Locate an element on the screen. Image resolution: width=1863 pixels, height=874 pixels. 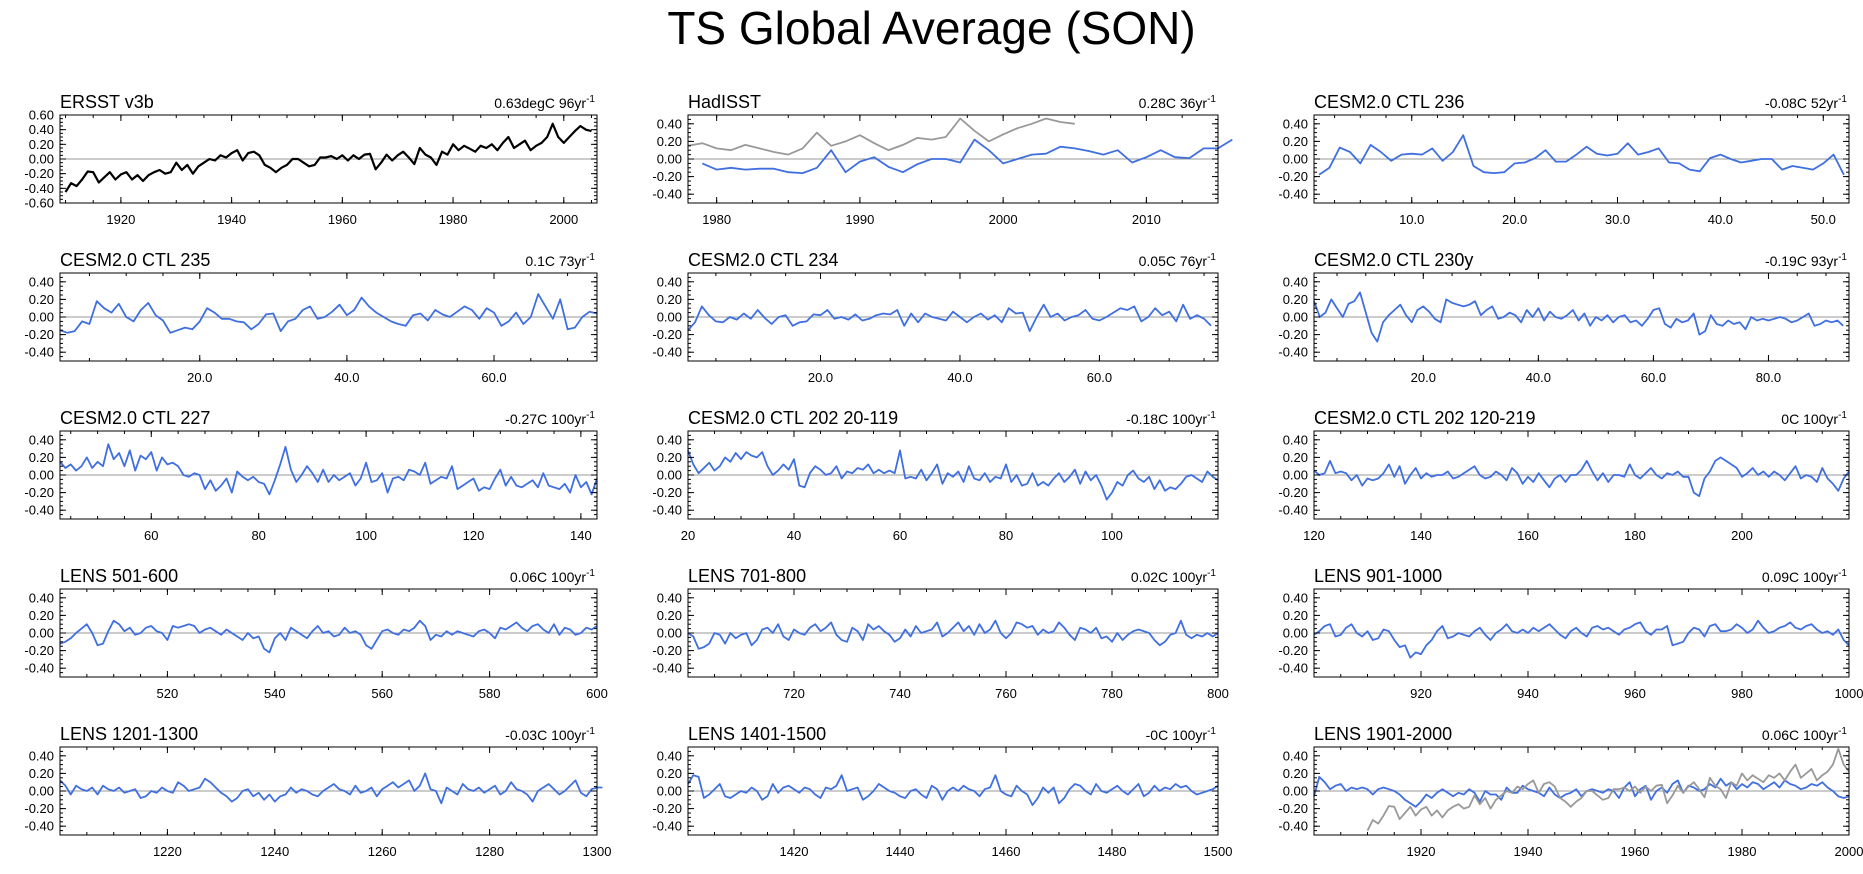
panel-trend: 0.05C 76yr-1 is located at coordinates (1178, 260).